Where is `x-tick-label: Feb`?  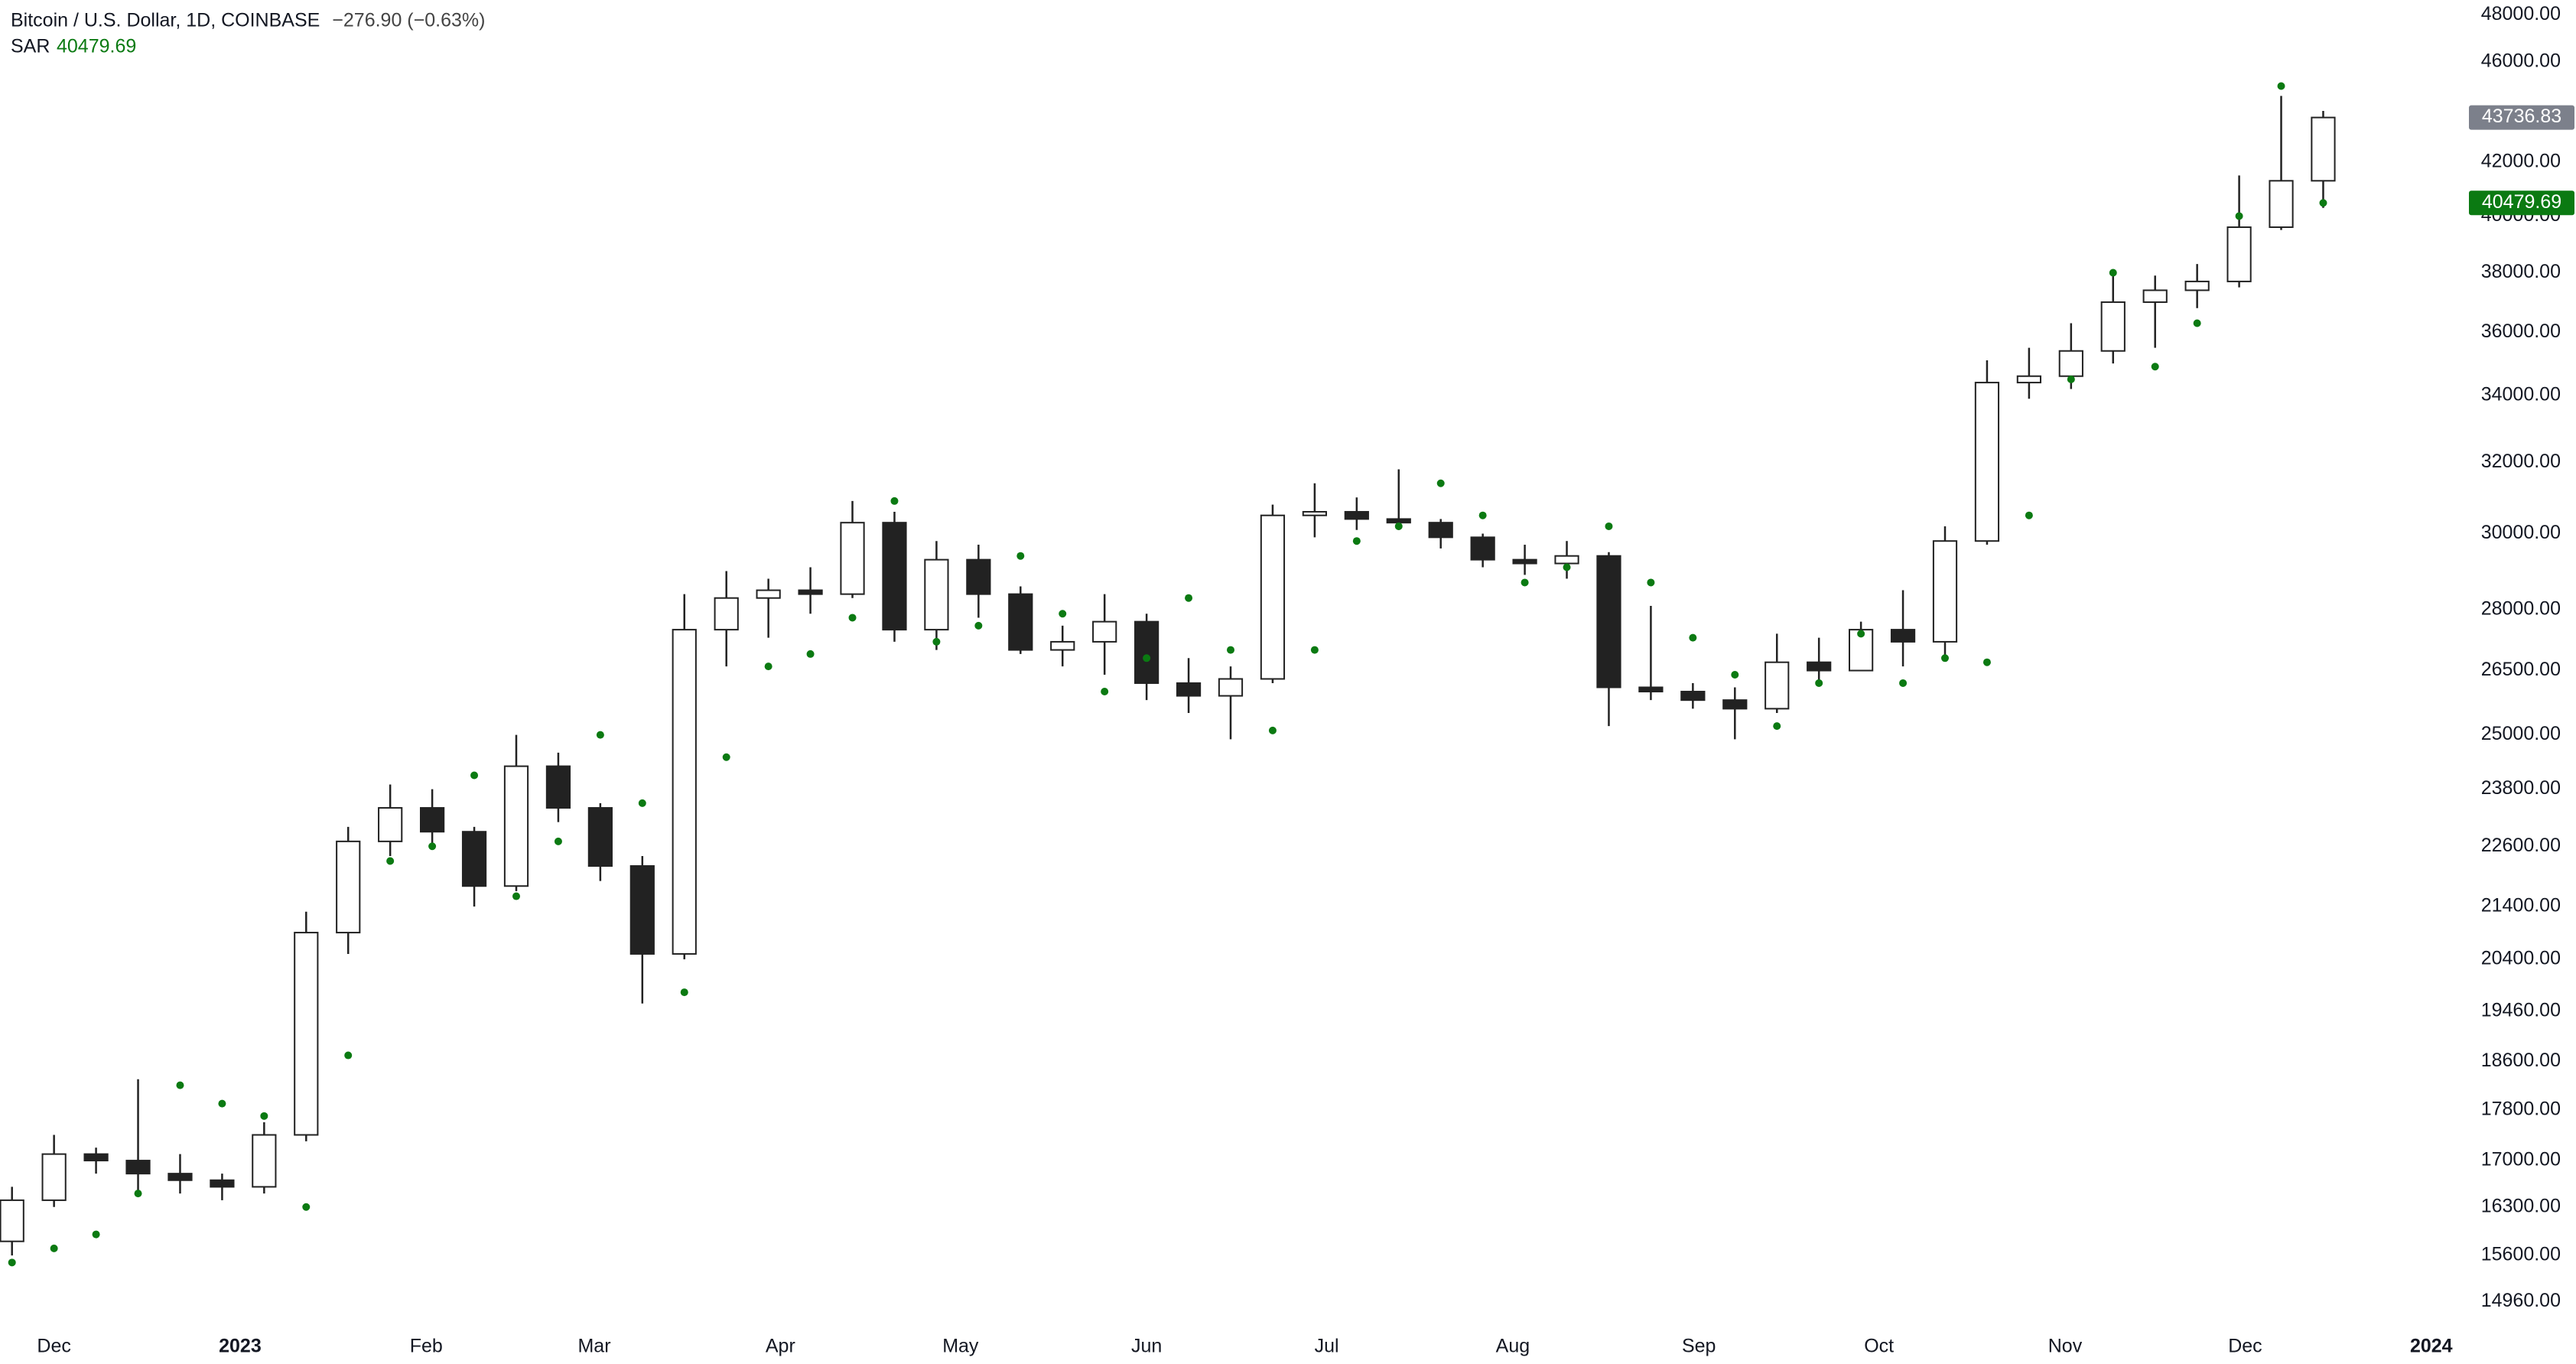 x-tick-label: Feb is located at coordinates (426, 1346).